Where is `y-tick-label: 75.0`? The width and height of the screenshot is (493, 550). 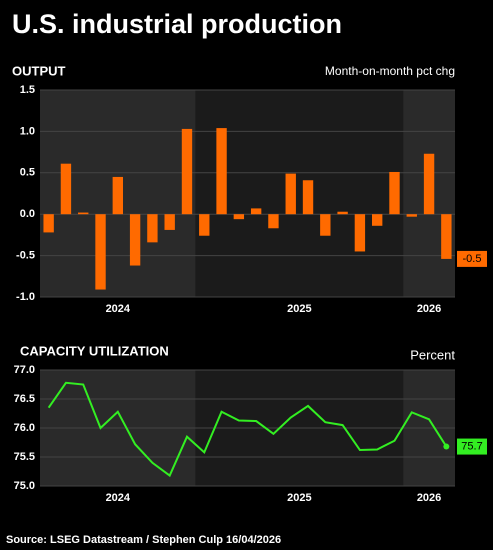 y-tick-label: 75.0 is located at coordinates (24, 486).